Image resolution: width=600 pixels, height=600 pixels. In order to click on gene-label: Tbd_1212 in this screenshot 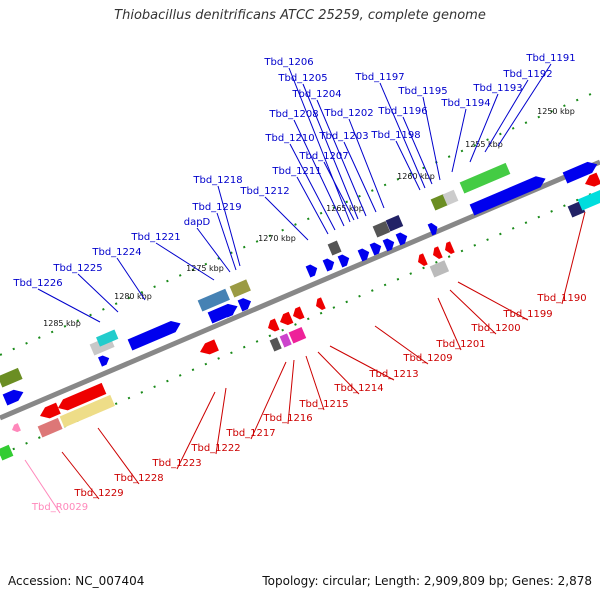, I will do `click(264, 191)`.